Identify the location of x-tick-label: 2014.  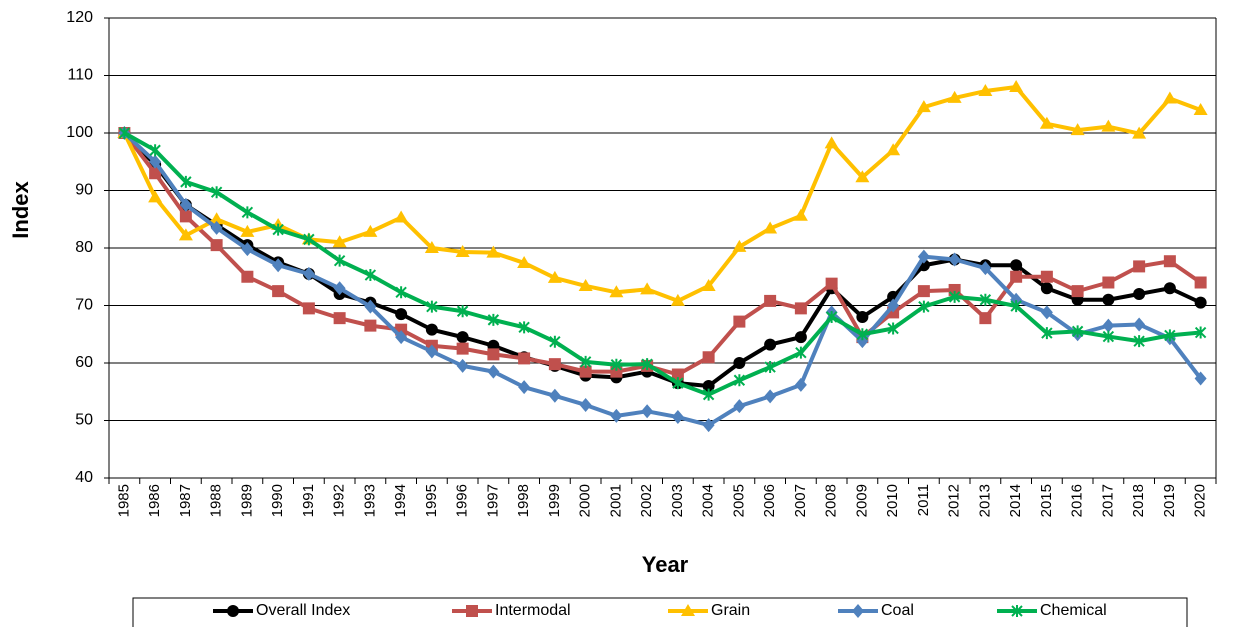
(1015, 500).